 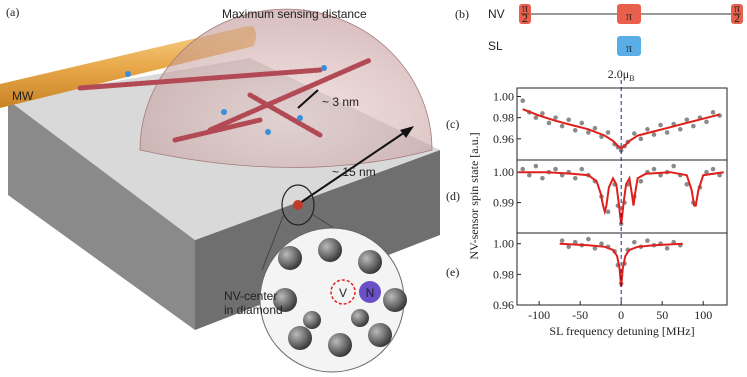 What do you see at coordinates (407, 132) in the screenshot?
I see `arrowhead` at bounding box center [407, 132].